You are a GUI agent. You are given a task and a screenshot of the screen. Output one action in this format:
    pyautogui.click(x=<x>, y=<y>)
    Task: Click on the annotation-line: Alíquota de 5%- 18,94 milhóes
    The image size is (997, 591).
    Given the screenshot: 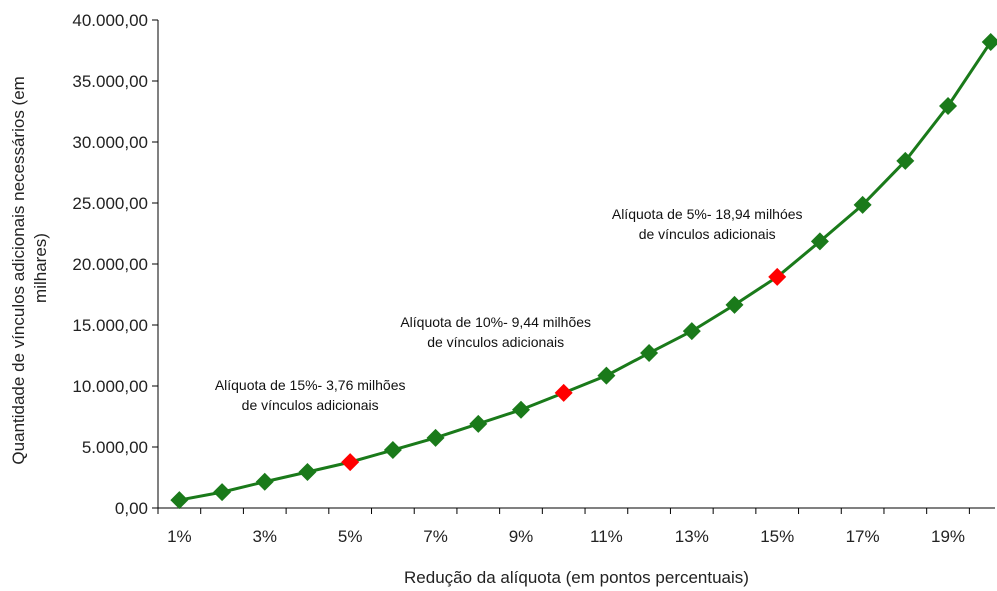 What is the action you would take?
    pyautogui.click(x=707, y=214)
    